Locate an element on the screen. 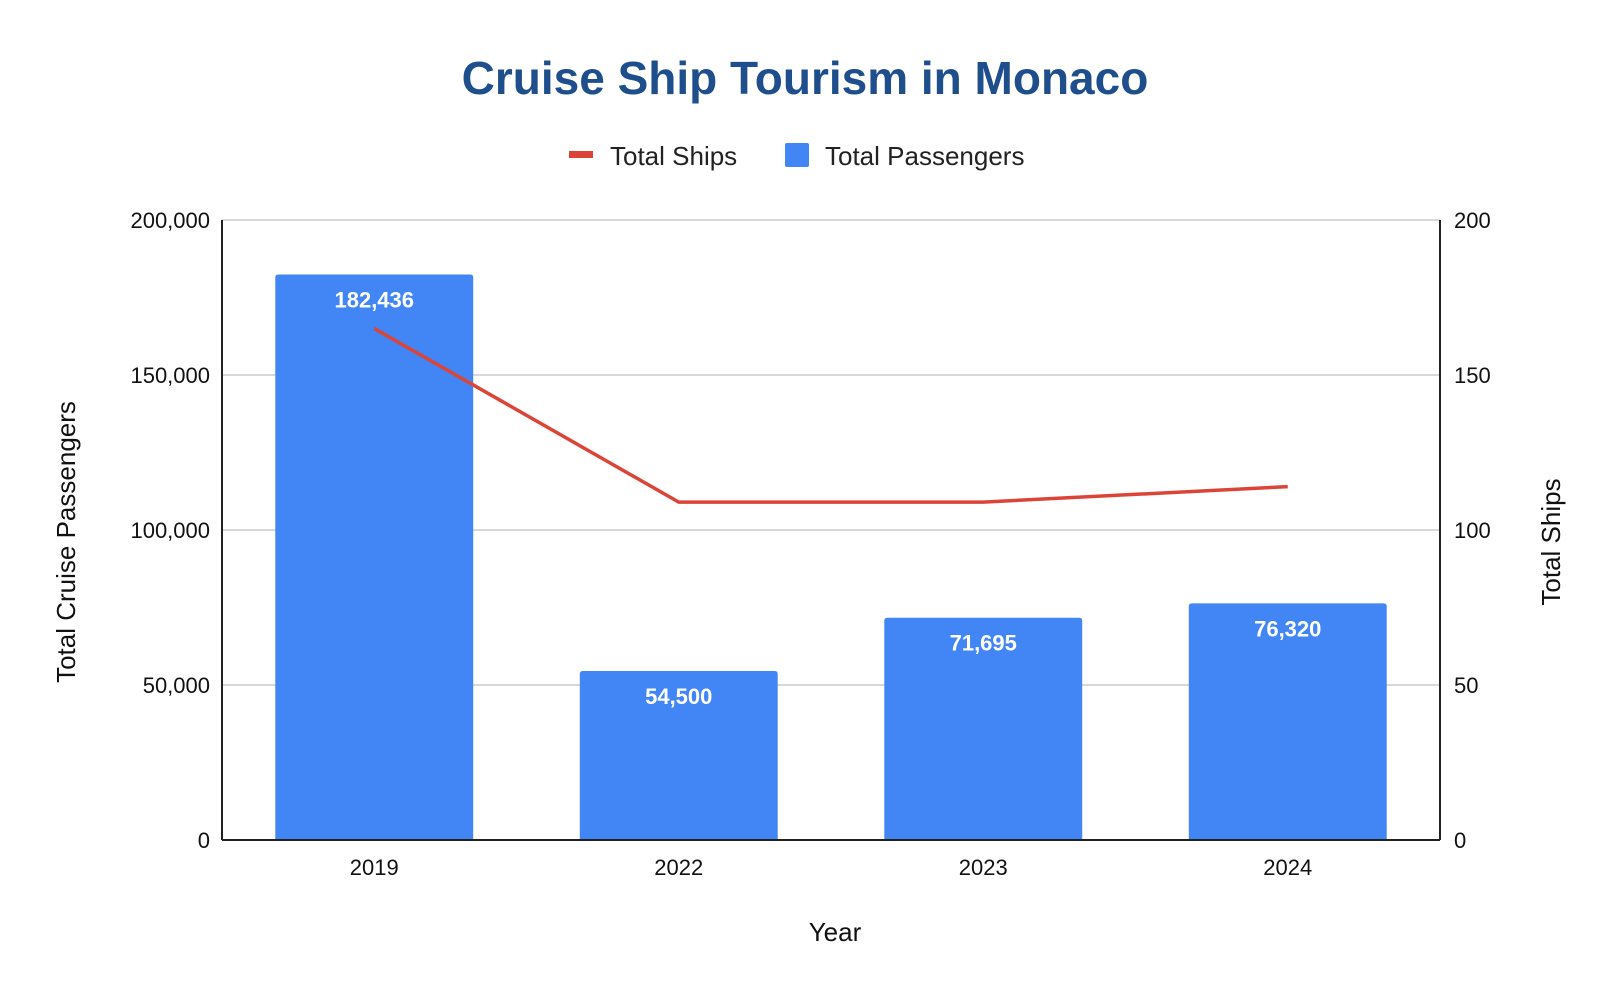  x-axis-title: Year is located at coordinates (835, 932).